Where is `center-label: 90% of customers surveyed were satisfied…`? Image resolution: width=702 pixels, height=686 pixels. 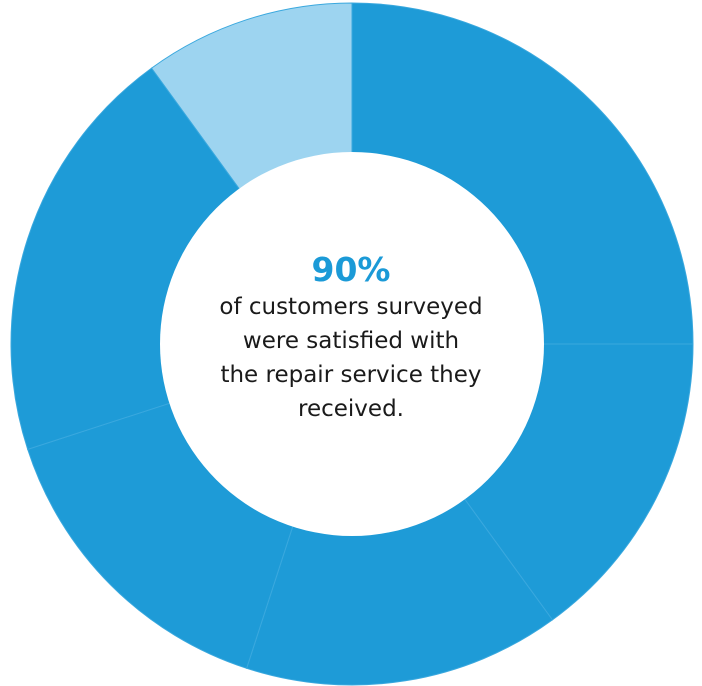 center-label: 90% of customers surveyed were satisfied… is located at coordinates (351, 338).